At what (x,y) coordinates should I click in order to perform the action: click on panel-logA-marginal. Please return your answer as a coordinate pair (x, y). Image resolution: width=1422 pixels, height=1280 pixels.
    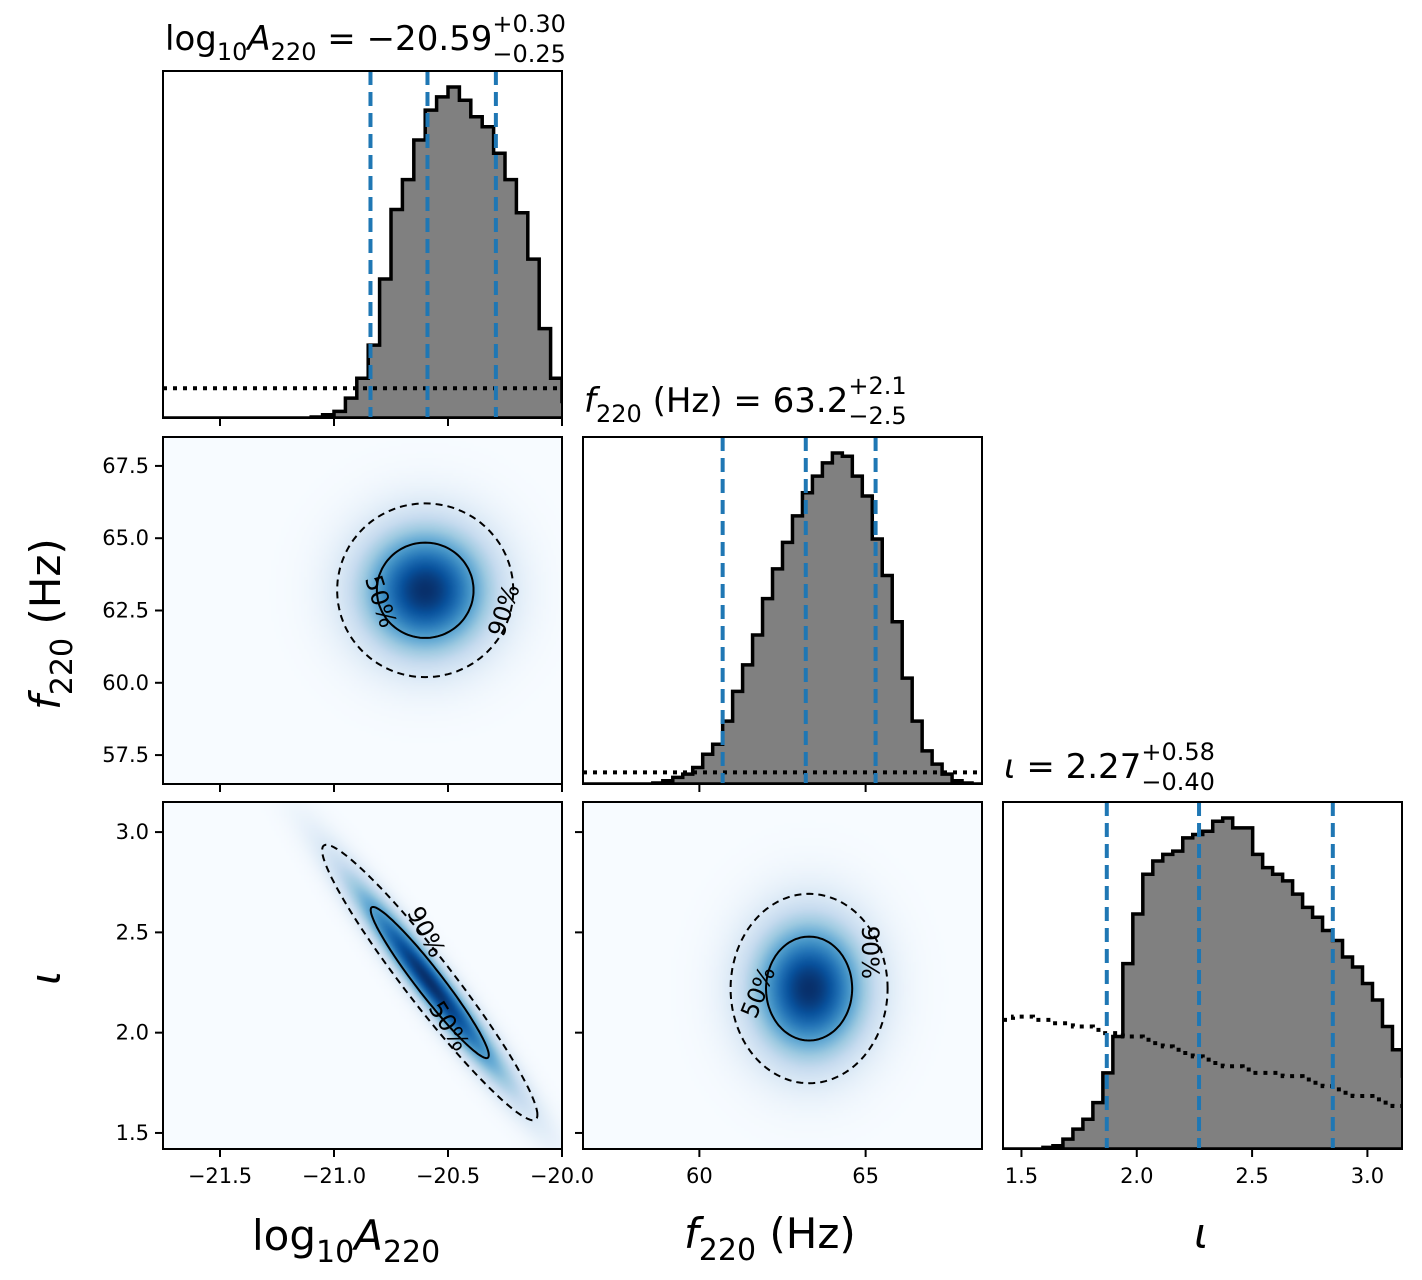
    Looking at the image, I should click on (362, 244).